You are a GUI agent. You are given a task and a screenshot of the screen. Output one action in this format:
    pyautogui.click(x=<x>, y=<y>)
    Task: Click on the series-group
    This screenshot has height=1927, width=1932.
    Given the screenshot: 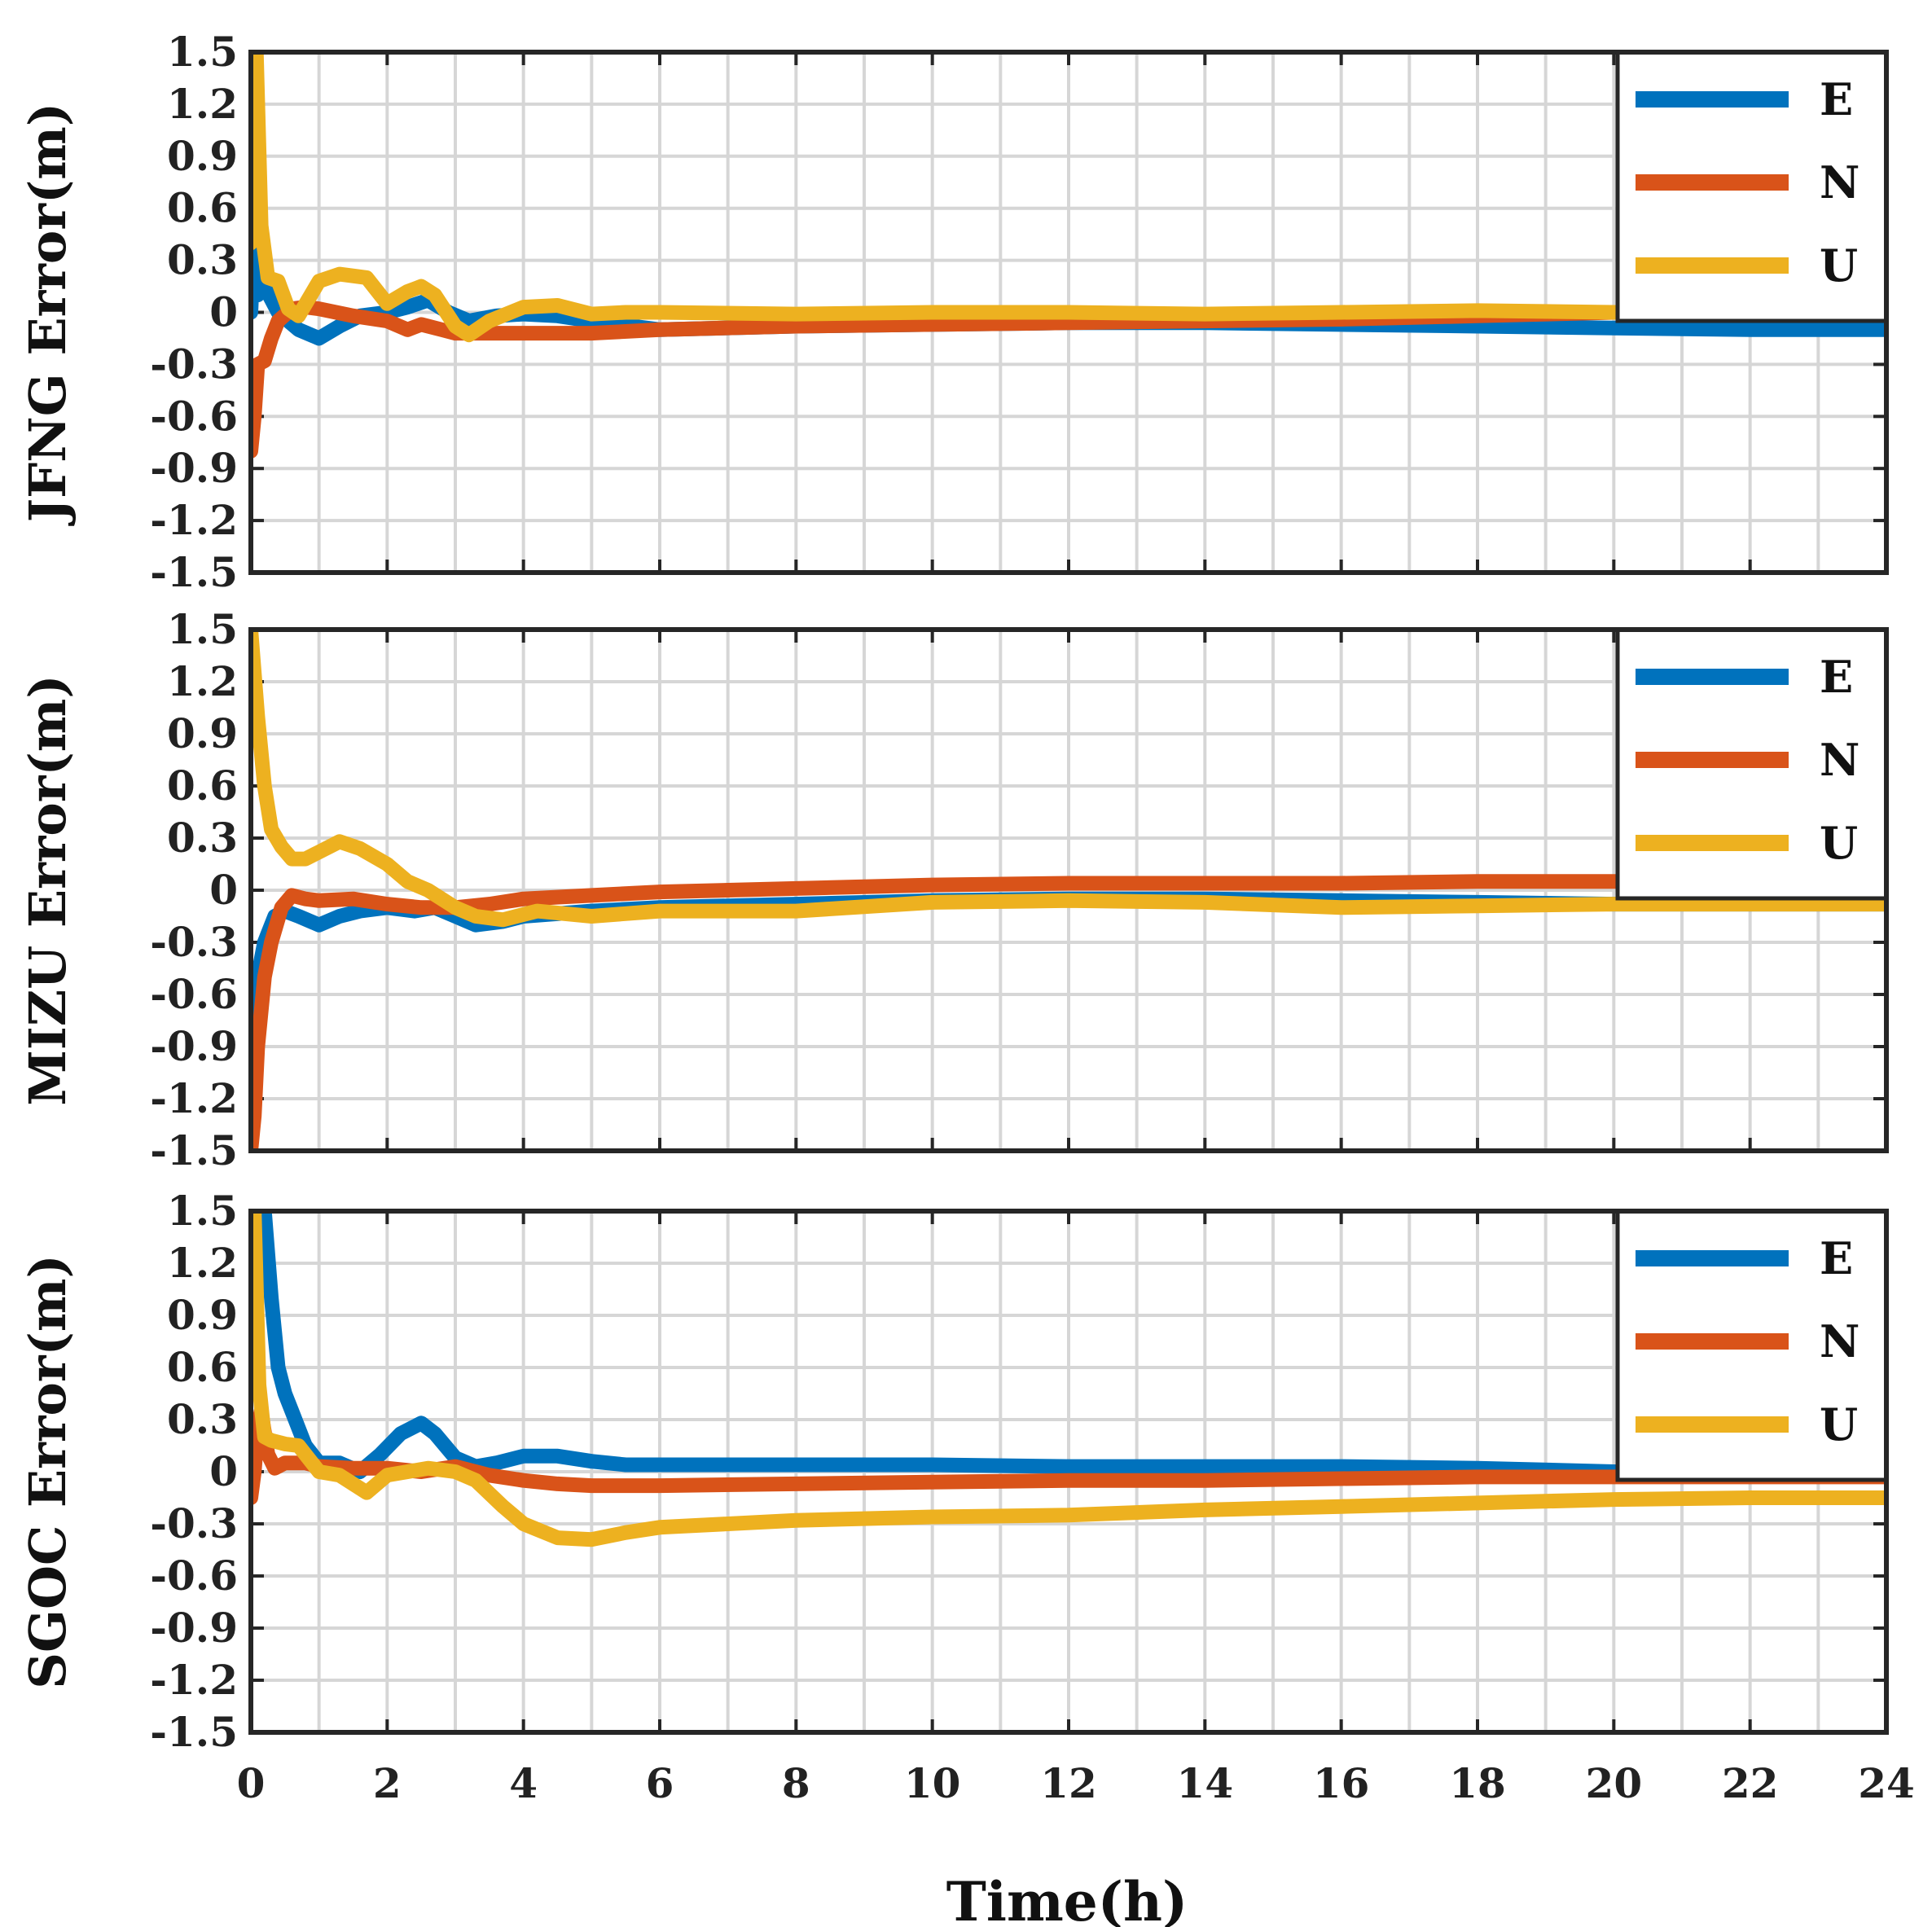 What is the action you would take?
    pyautogui.click(x=1069, y=1379)
    